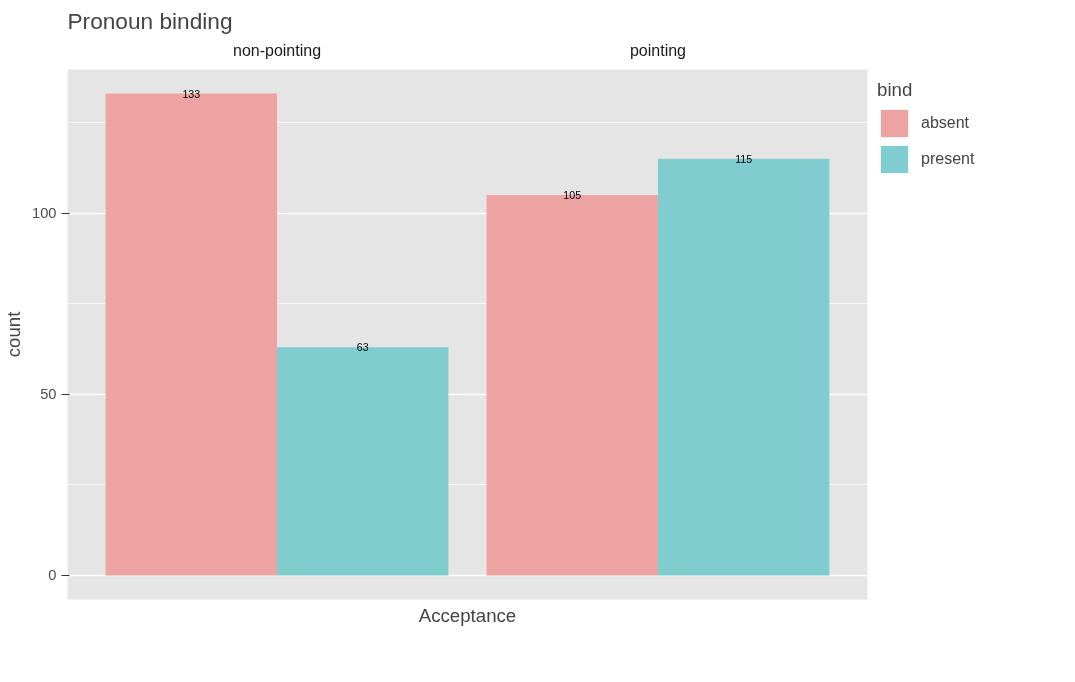  I want to click on y-axis-title: count, so click(14, 334).